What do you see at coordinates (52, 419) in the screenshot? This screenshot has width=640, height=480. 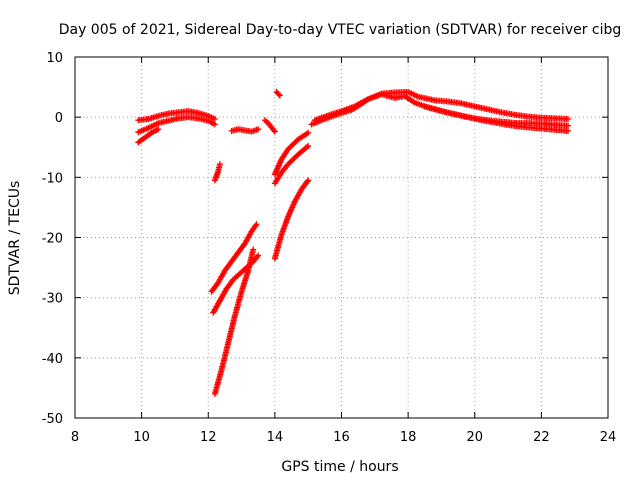 I see `y-tick-label: -50` at bounding box center [52, 419].